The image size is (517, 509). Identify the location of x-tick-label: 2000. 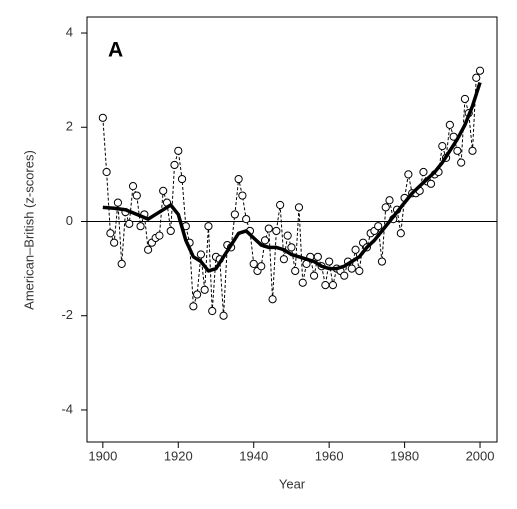
(480, 455).